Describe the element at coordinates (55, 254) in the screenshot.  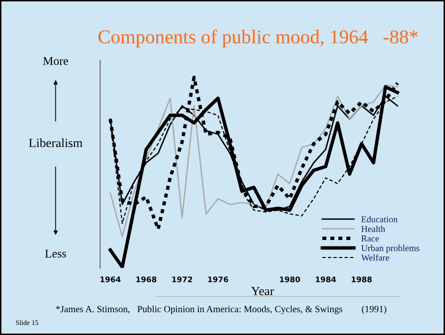
I see `text: Less` at that location.